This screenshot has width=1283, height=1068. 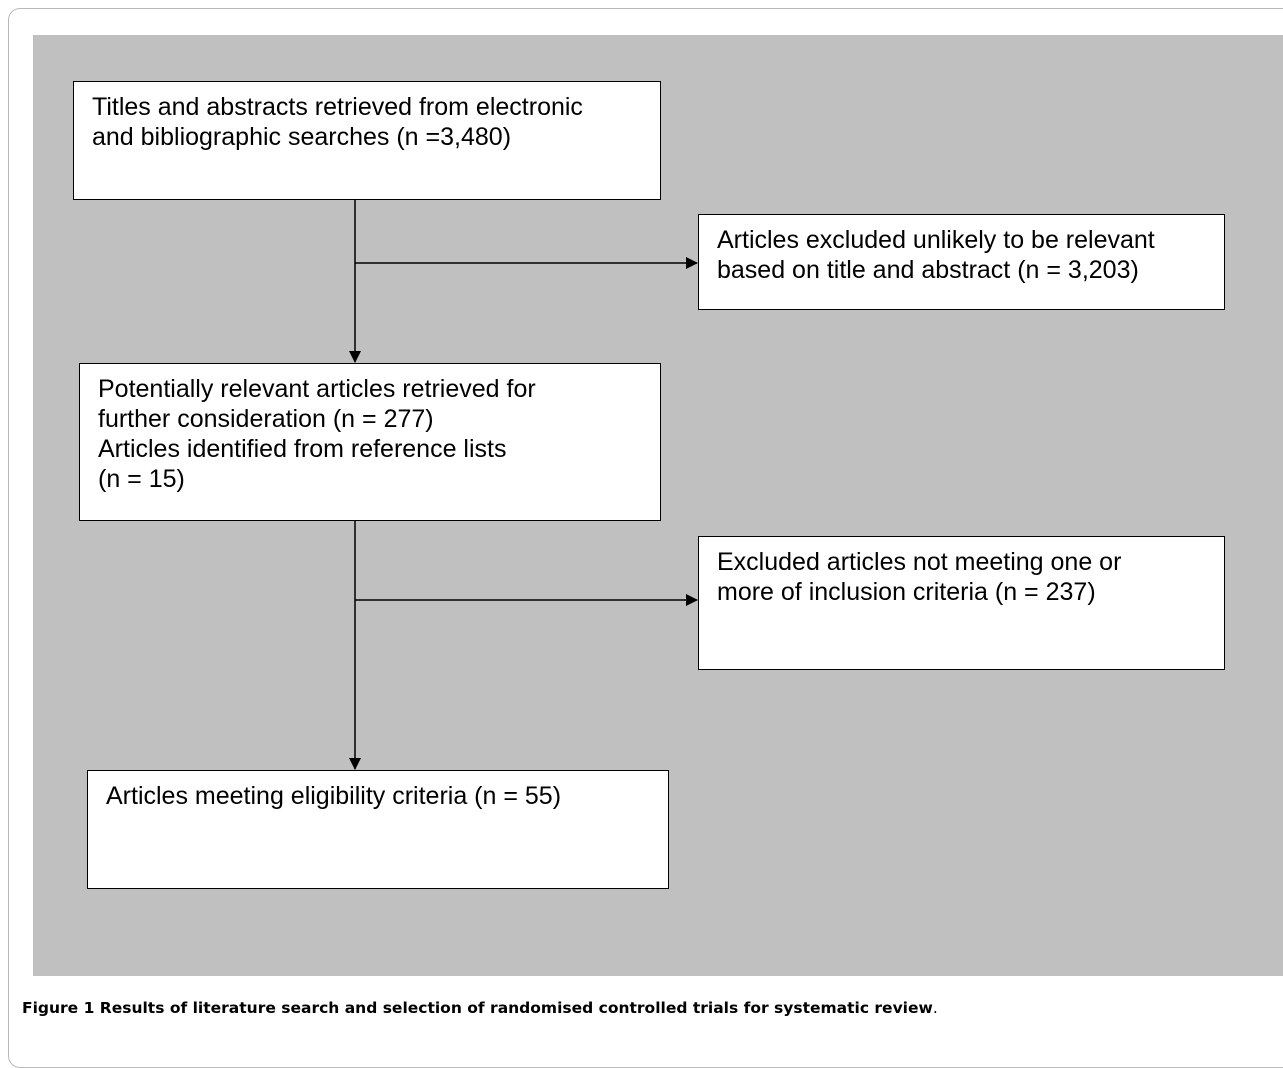 What do you see at coordinates (928, 270) in the screenshot?
I see `box-line: based on title and abstract (n = 3,203)` at bounding box center [928, 270].